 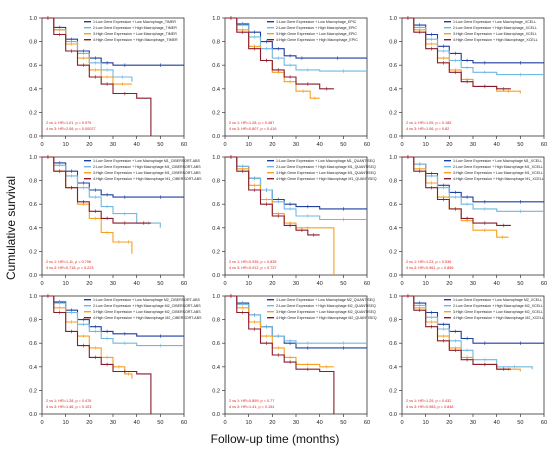 What do you see at coordinates (70, 268) in the screenshot?
I see `hazard-ratio-text: 4 vs 3: HR=0.718, p = 0.223` at bounding box center [70, 268].